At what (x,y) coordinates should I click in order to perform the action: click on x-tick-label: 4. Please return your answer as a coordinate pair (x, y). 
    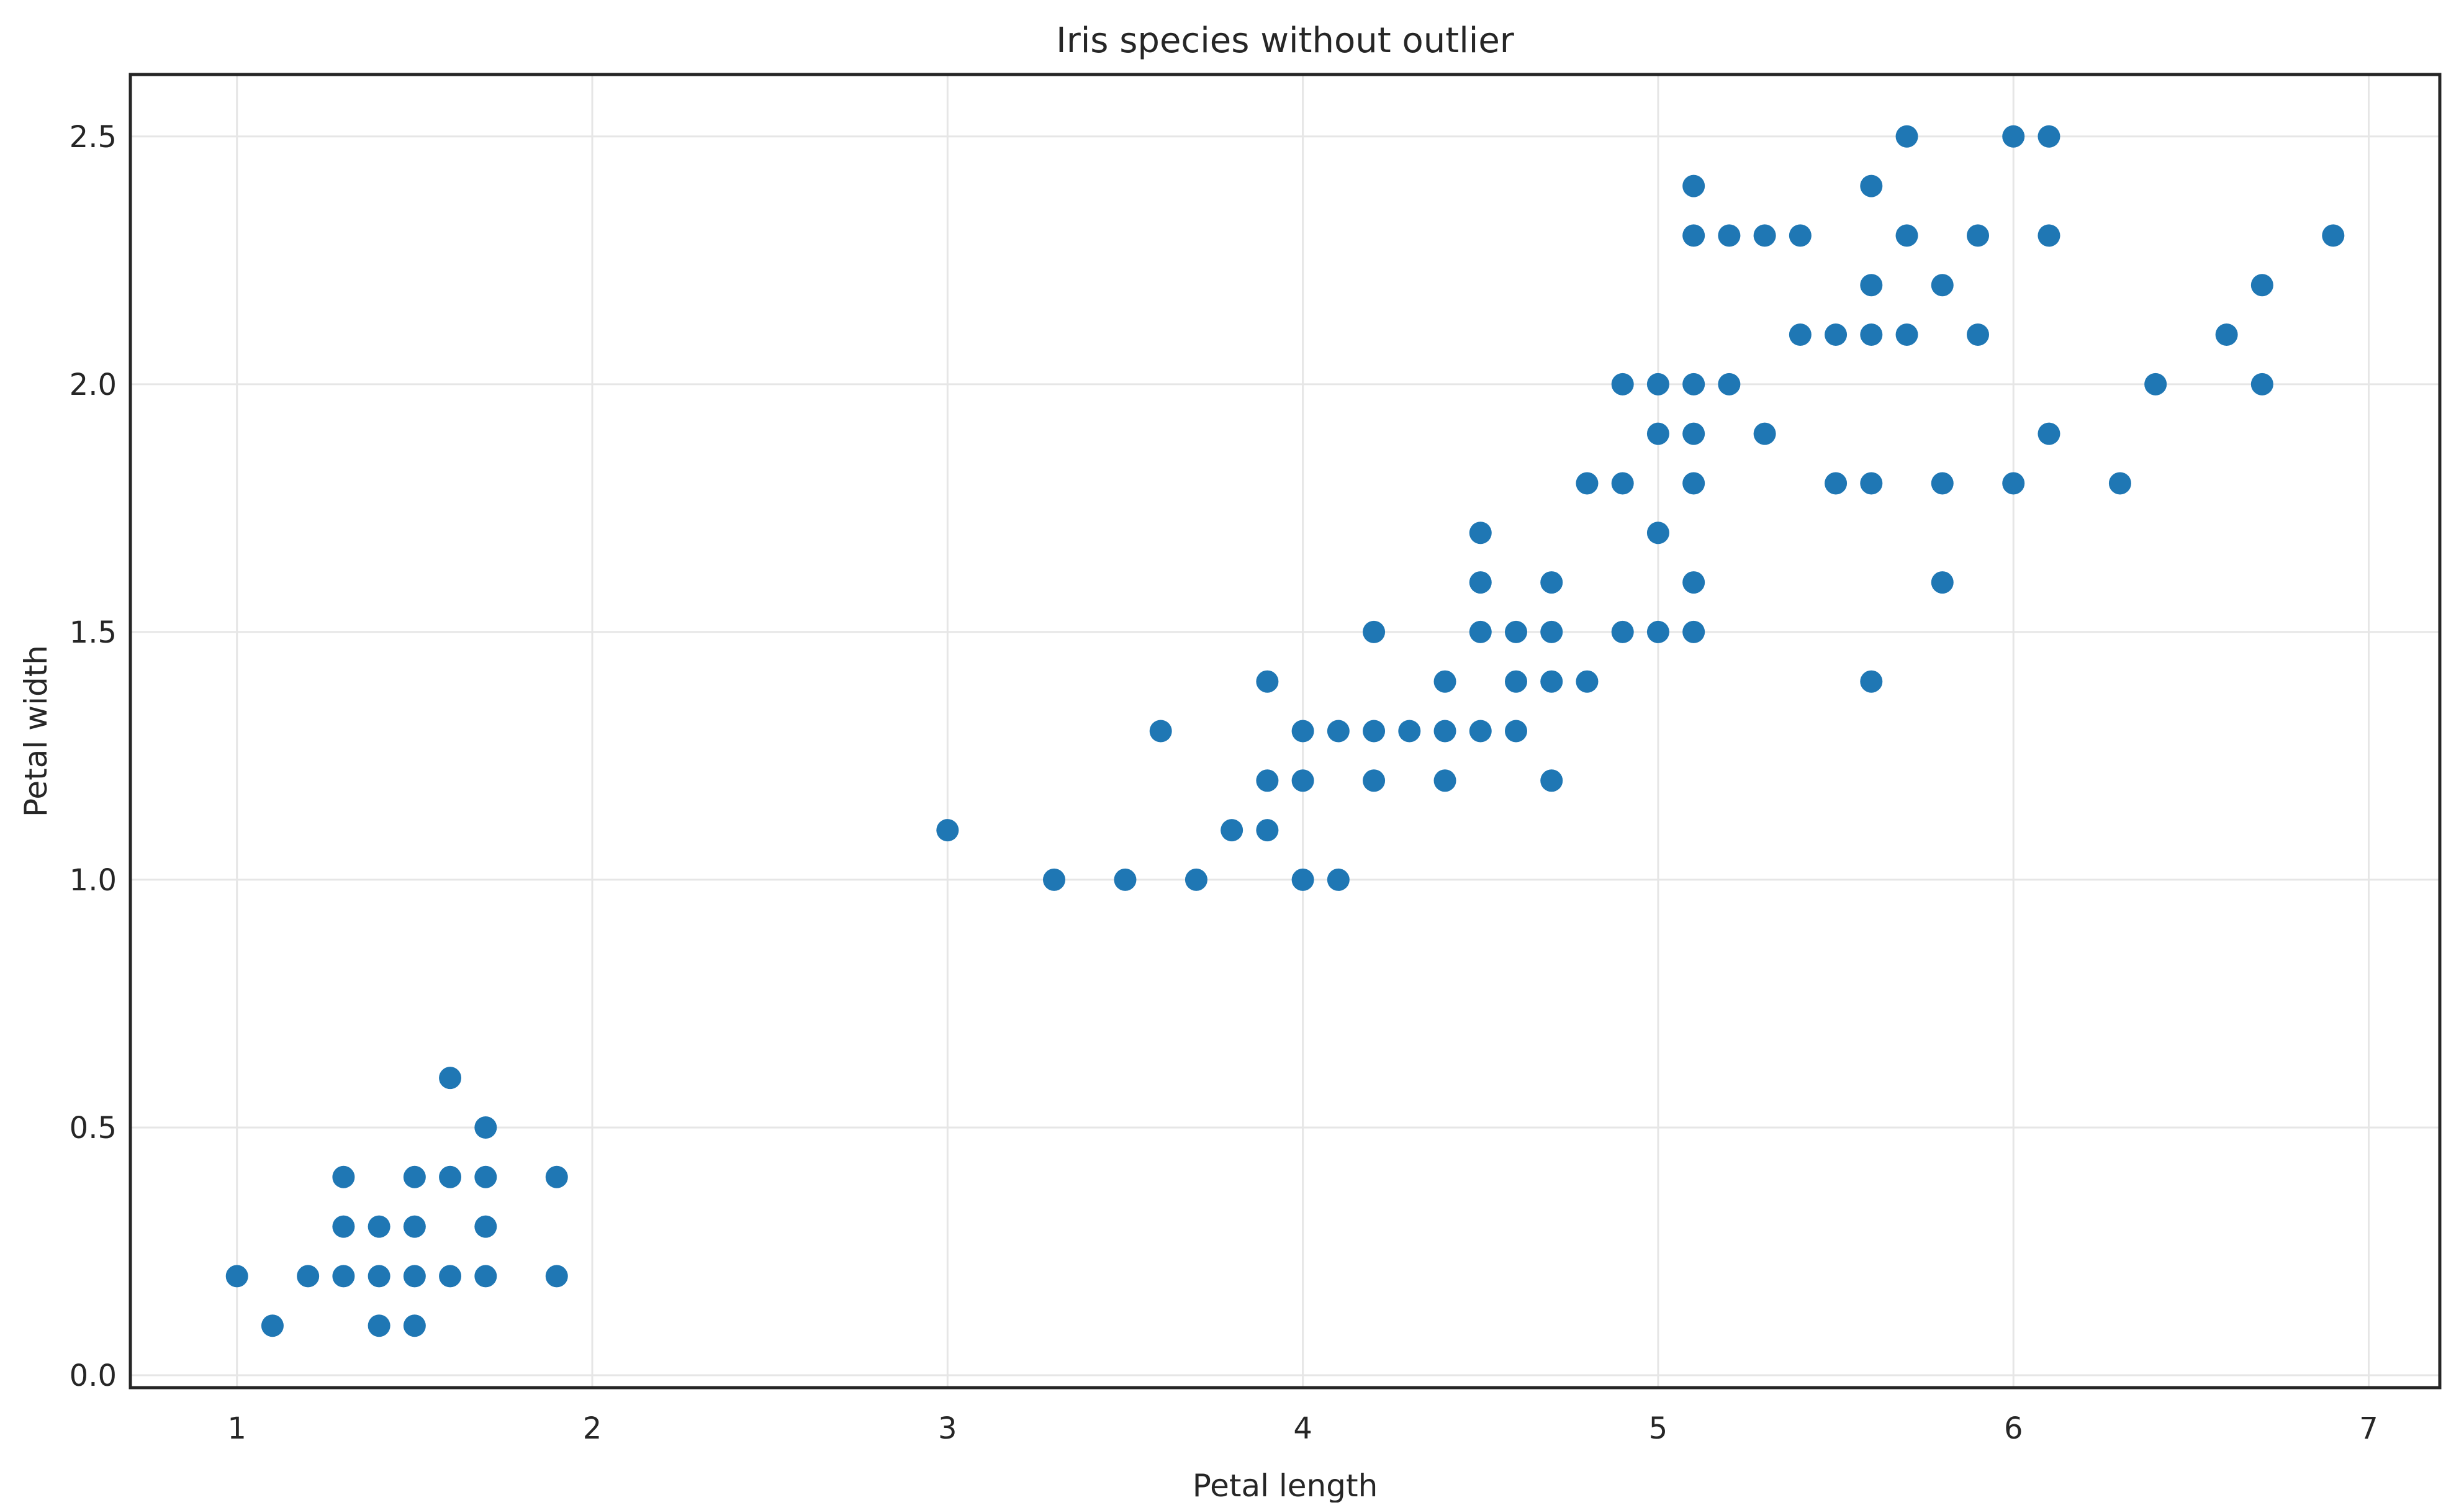
    Looking at the image, I should click on (1302, 1429).